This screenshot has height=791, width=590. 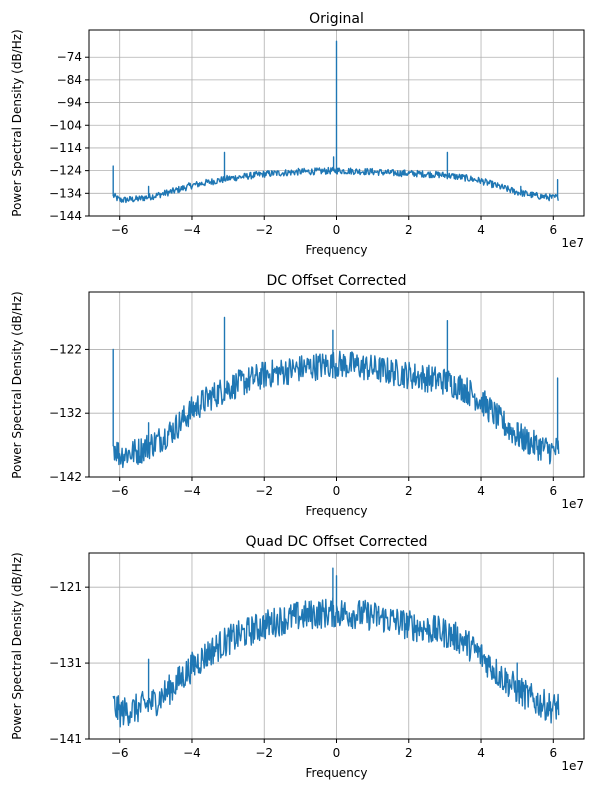 What do you see at coordinates (65, 193) in the screenshot?
I see `y-tick-label: −134` at bounding box center [65, 193].